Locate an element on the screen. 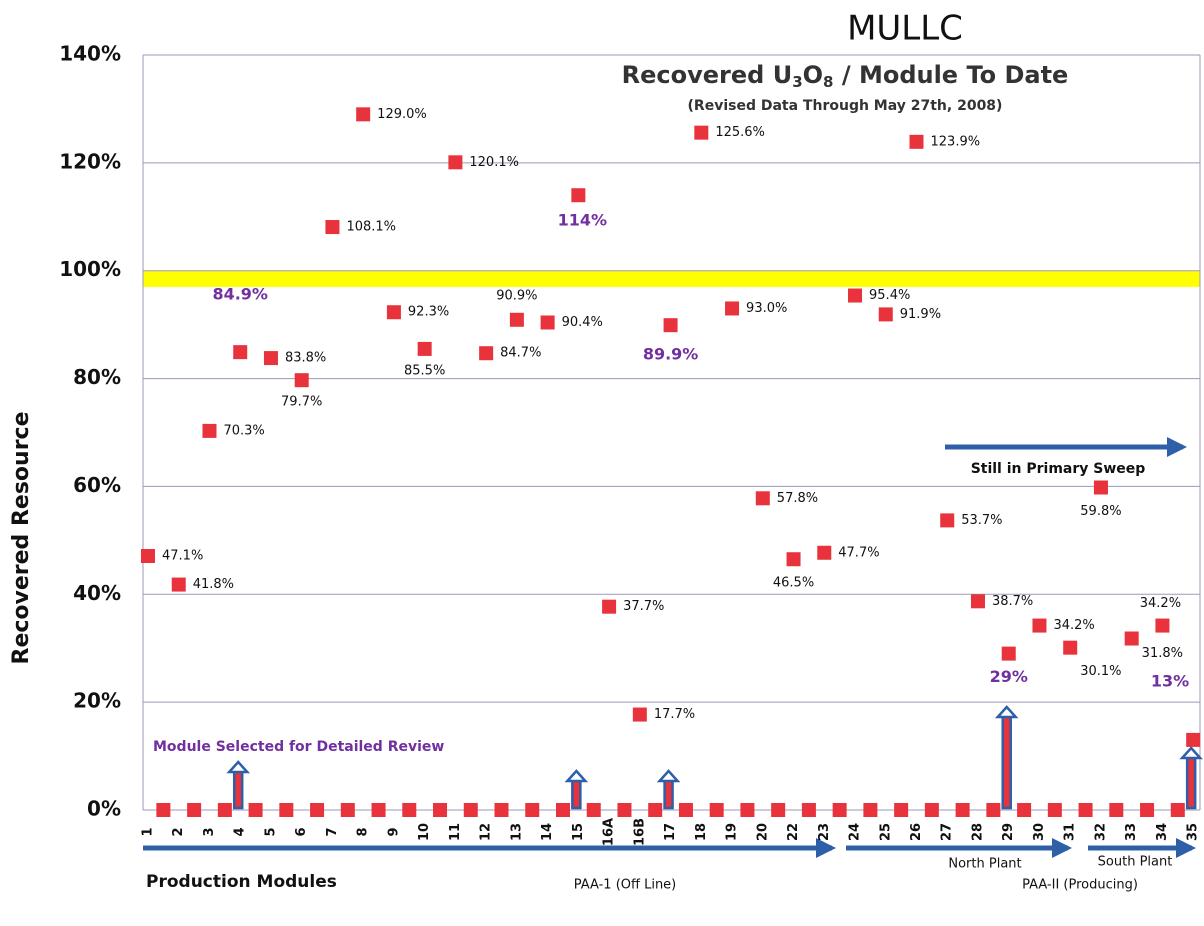 The image size is (1204, 926). x-tick-label: 8 is located at coordinates (363, 831).